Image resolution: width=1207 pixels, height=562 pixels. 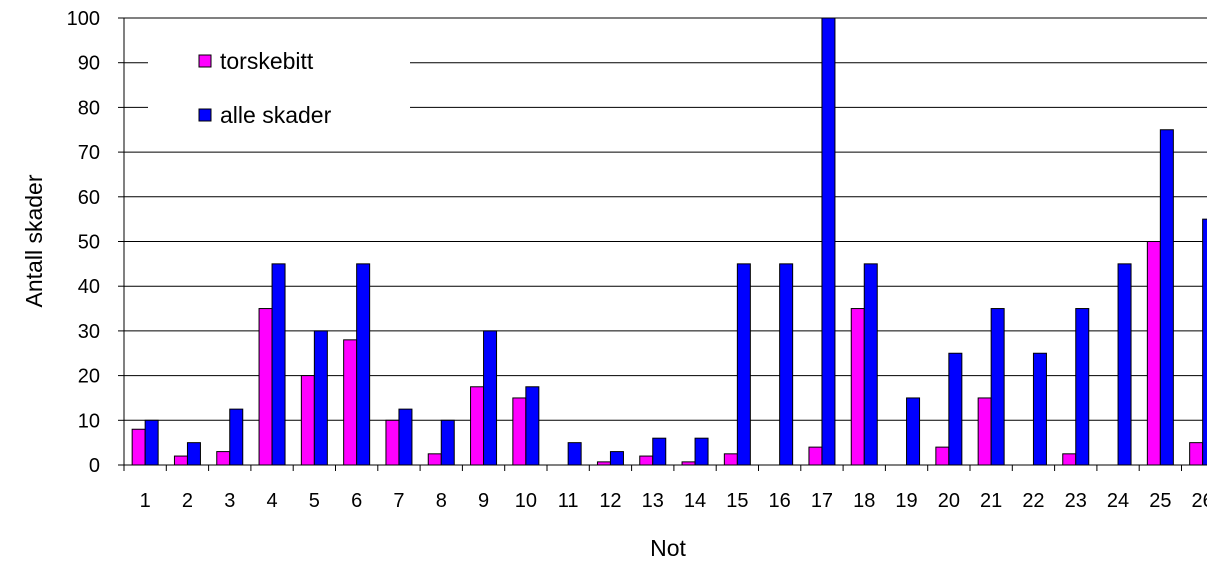 I want to click on y-tick-label: 60, so click(x=89, y=198).